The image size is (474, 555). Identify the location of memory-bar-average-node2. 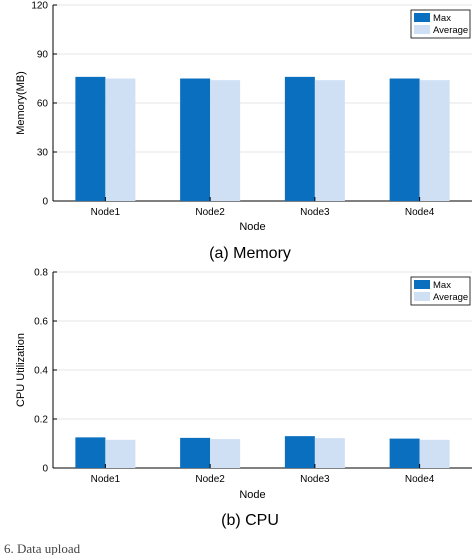
(225, 140).